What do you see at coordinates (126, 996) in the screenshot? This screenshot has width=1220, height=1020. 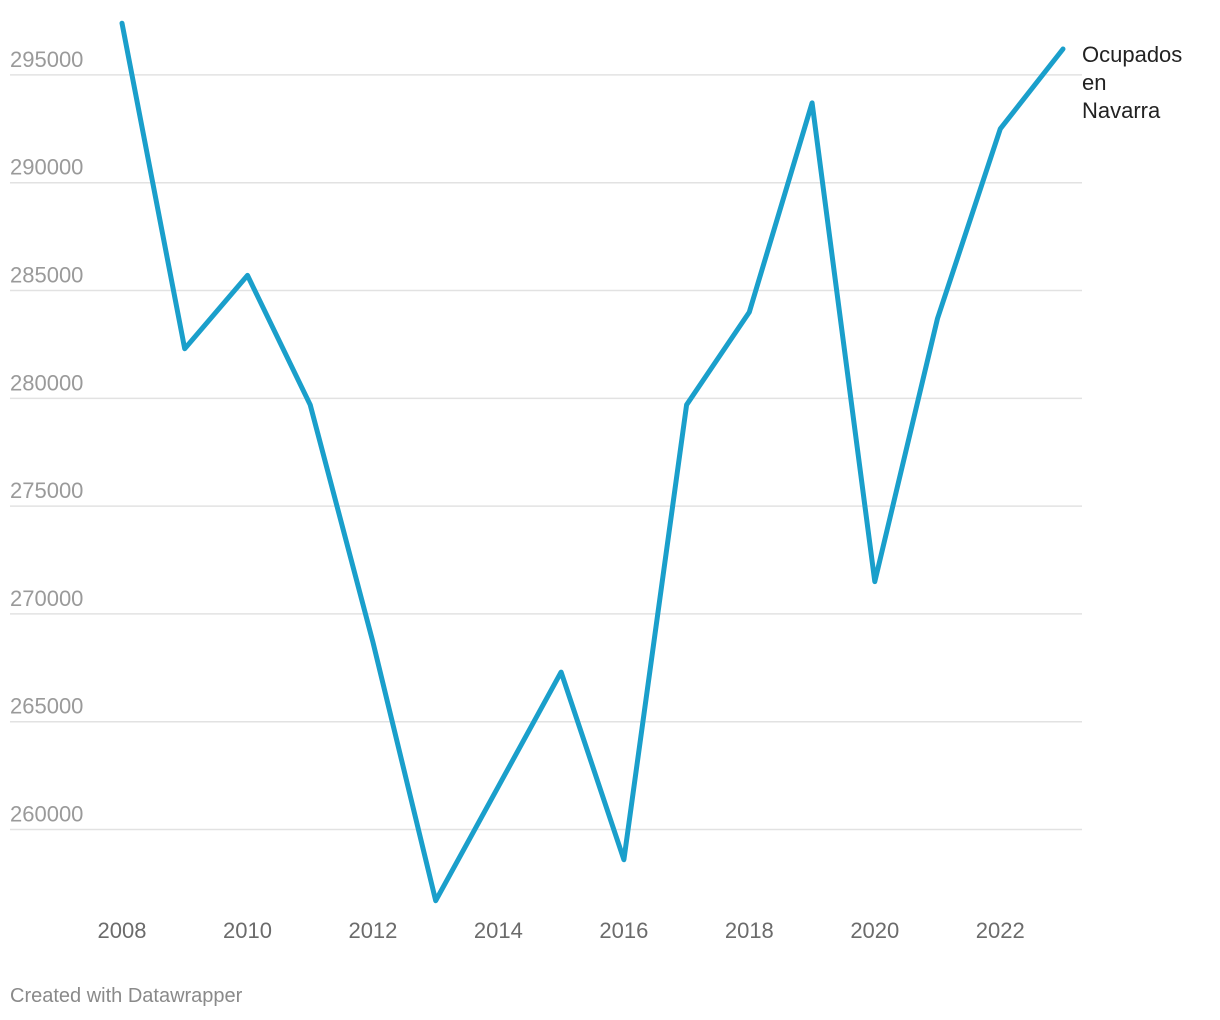 I see `credit-footer: Created with Datawrapper` at bounding box center [126, 996].